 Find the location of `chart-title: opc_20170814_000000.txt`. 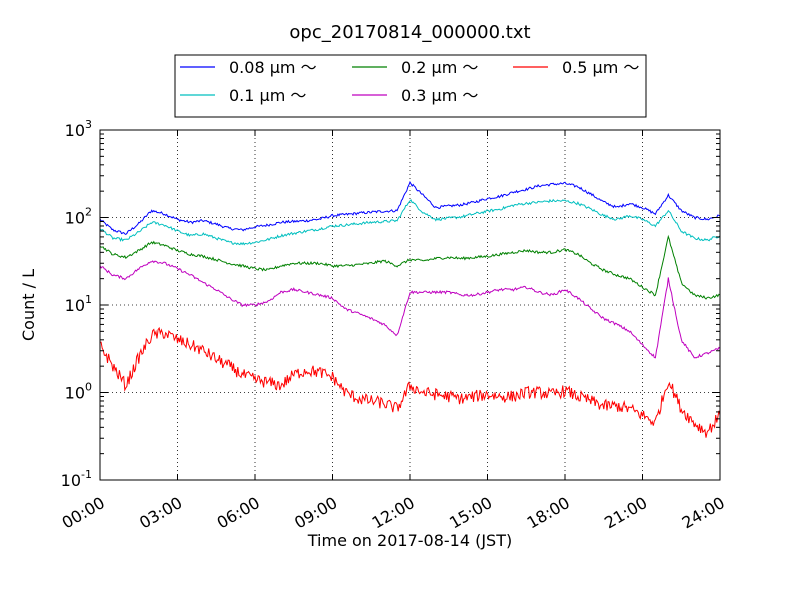

chart-title: opc_20170814_000000.txt is located at coordinates (409, 32).